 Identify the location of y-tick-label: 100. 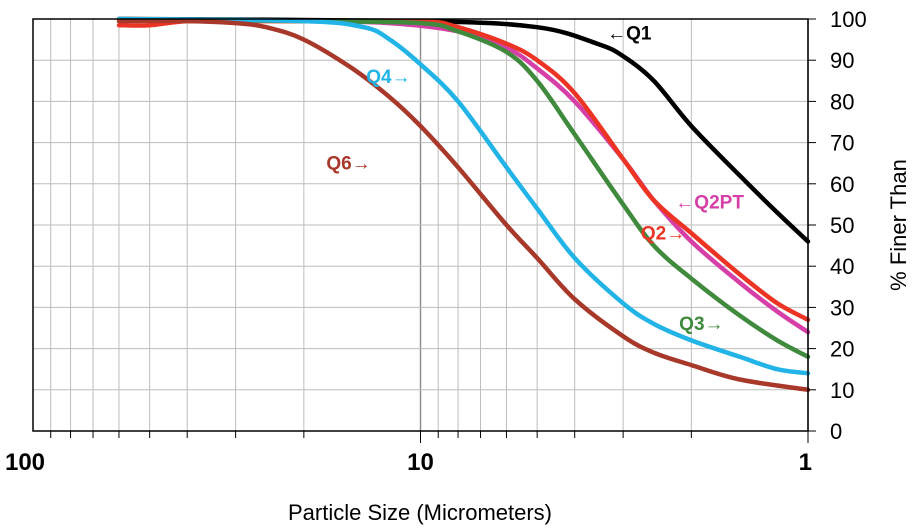
(848, 19).